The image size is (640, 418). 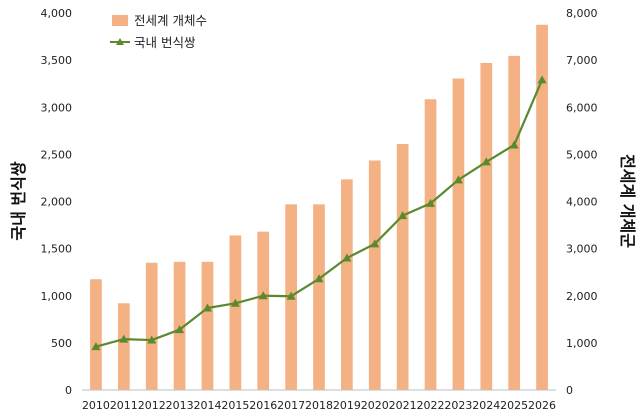 I want to click on right-tick-label: 5,000, so click(x=582, y=154).